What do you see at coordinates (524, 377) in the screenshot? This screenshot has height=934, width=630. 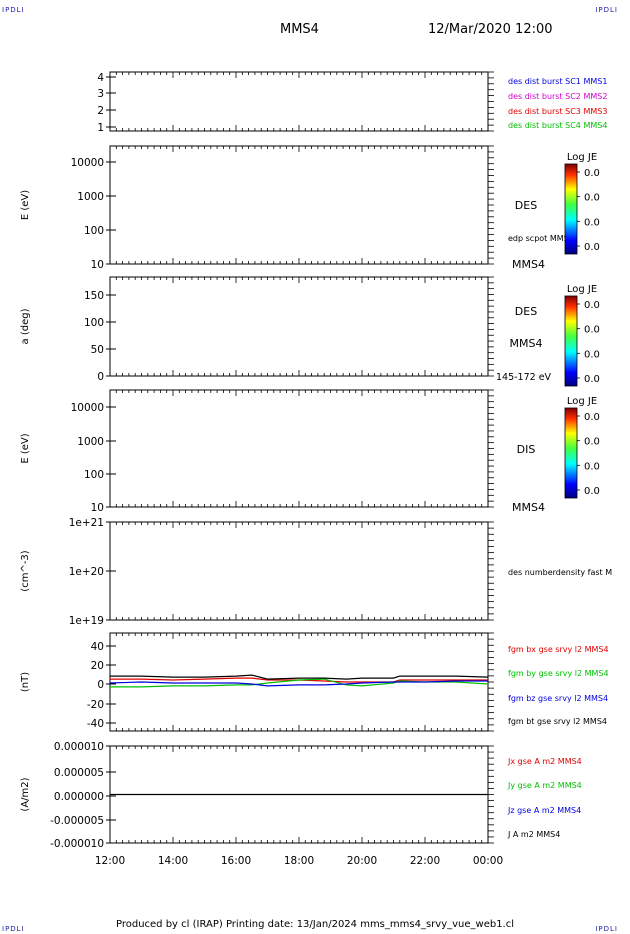 I see `panel-des_pitch-bottom-label: 145-172 eV` at bounding box center [524, 377].